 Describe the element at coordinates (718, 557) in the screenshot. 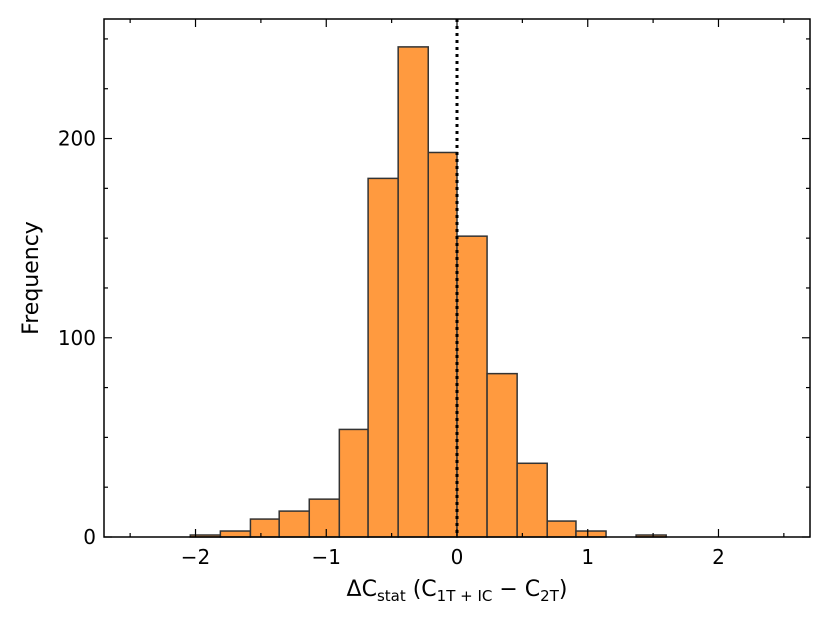

I see `x-tick-label: 2` at that location.